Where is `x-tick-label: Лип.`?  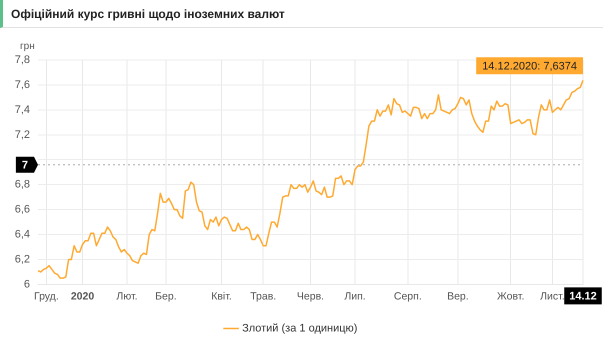
x-tick-label: Лип. is located at coordinates (355, 296).